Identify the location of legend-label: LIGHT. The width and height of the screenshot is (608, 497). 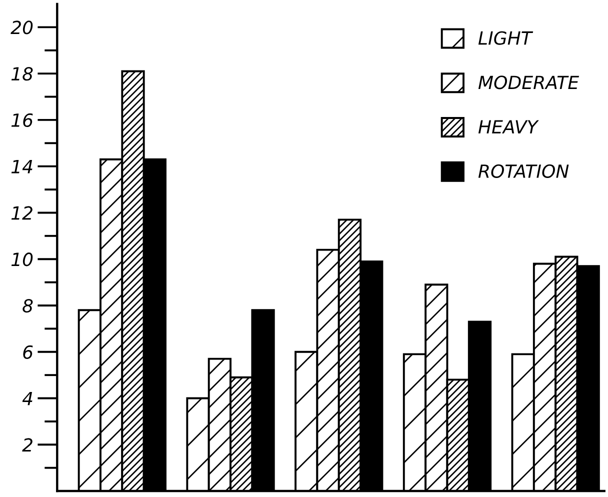
(506, 38).